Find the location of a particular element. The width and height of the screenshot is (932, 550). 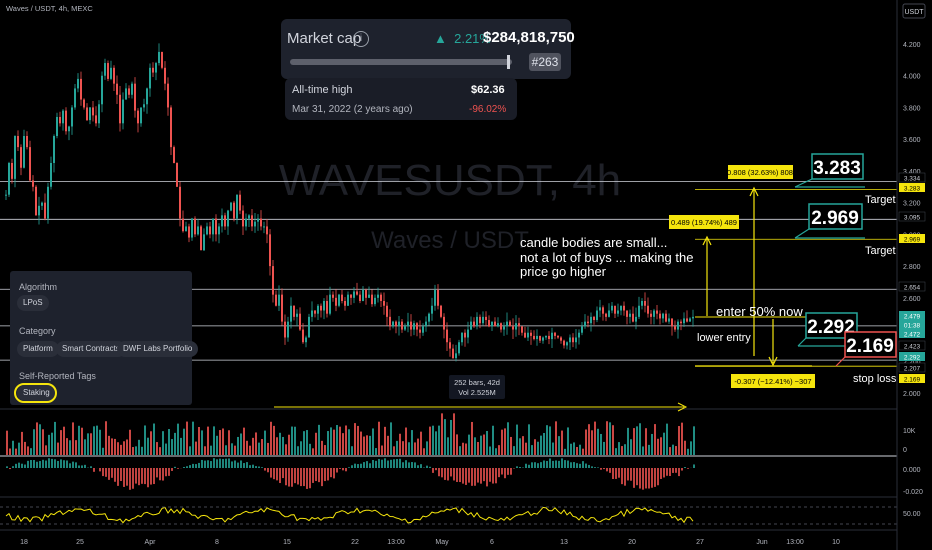

category-chip-smart-contracts: Smart Contracts is located at coordinates (91, 349).